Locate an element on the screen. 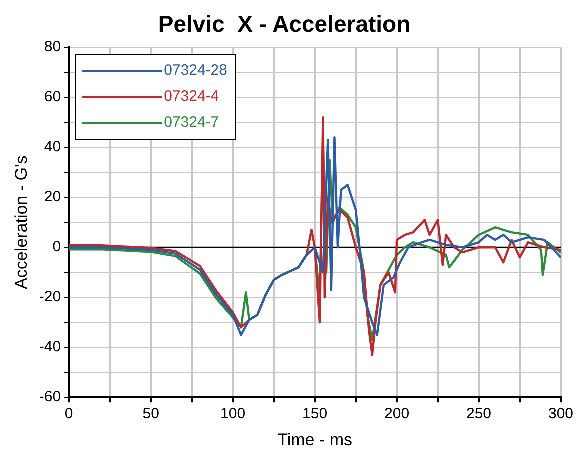  y-tick-label: 40 is located at coordinates (53, 147).